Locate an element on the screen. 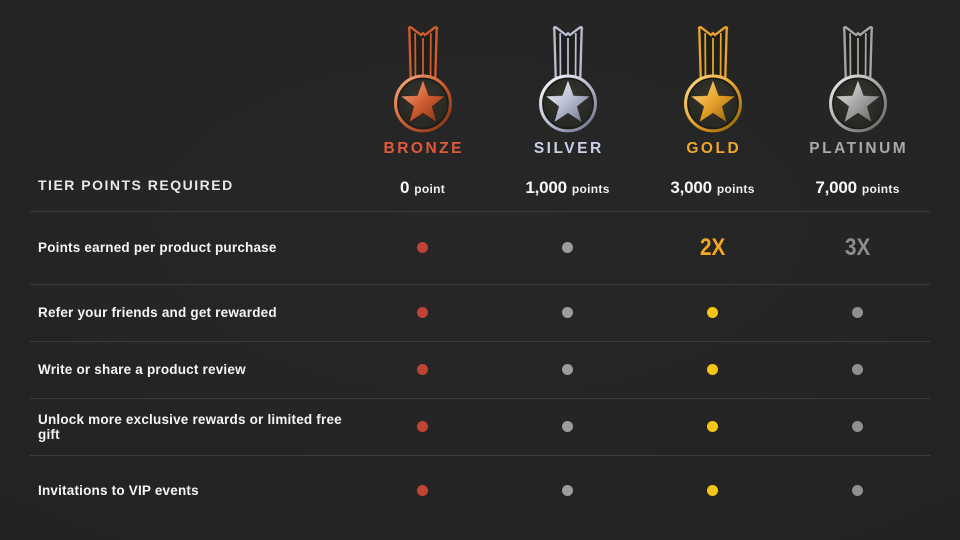  tier-name-silver: SILVER is located at coordinates (568, 148).